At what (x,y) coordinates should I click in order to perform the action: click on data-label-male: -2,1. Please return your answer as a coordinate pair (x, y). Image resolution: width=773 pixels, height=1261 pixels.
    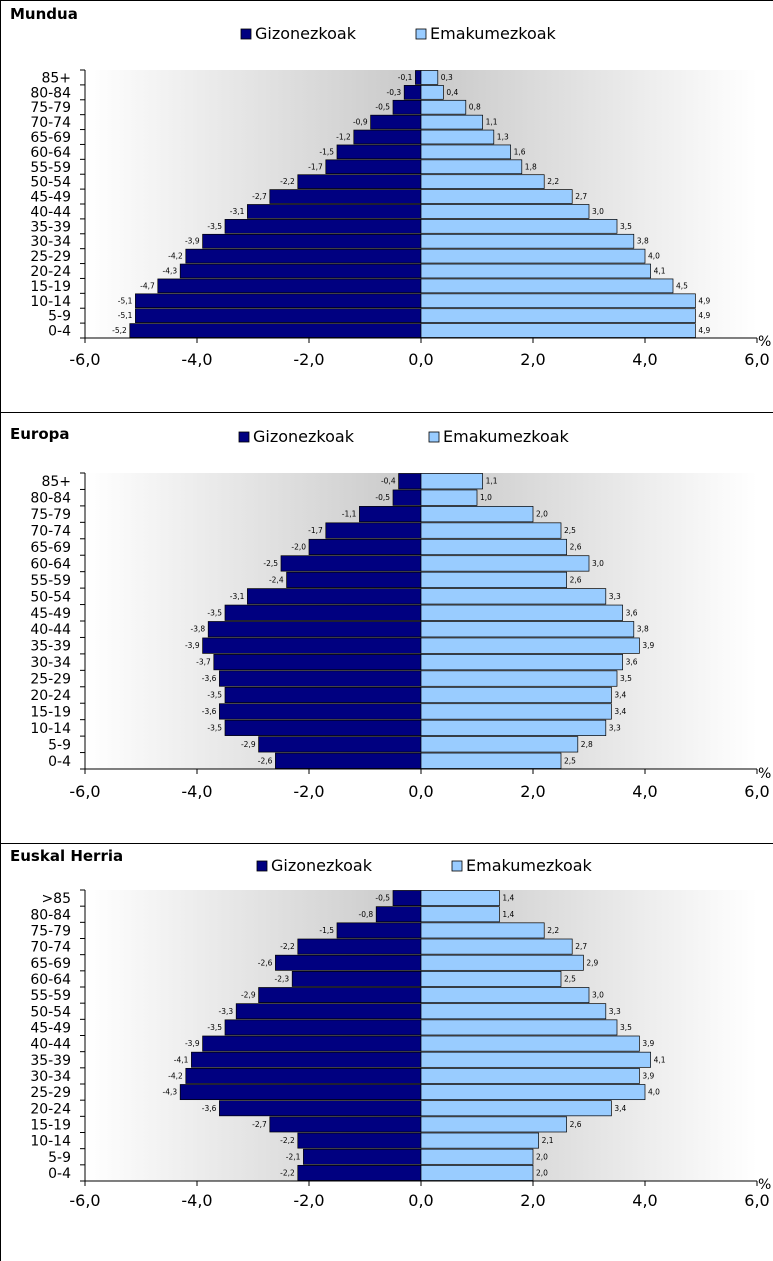
    Looking at the image, I should click on (293, 1156).